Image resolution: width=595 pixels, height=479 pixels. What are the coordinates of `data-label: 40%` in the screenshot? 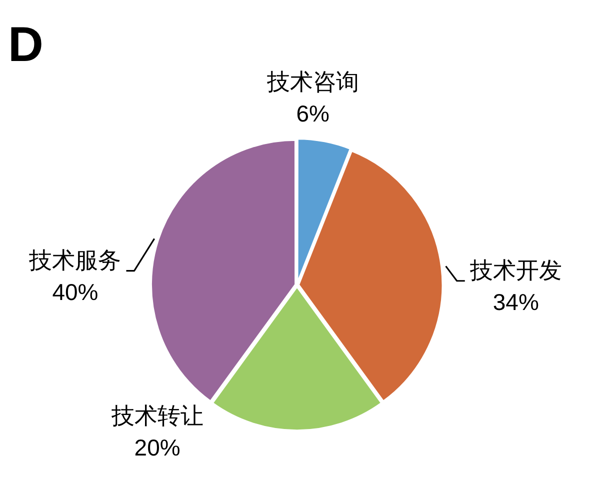 It's located at (75, 292).